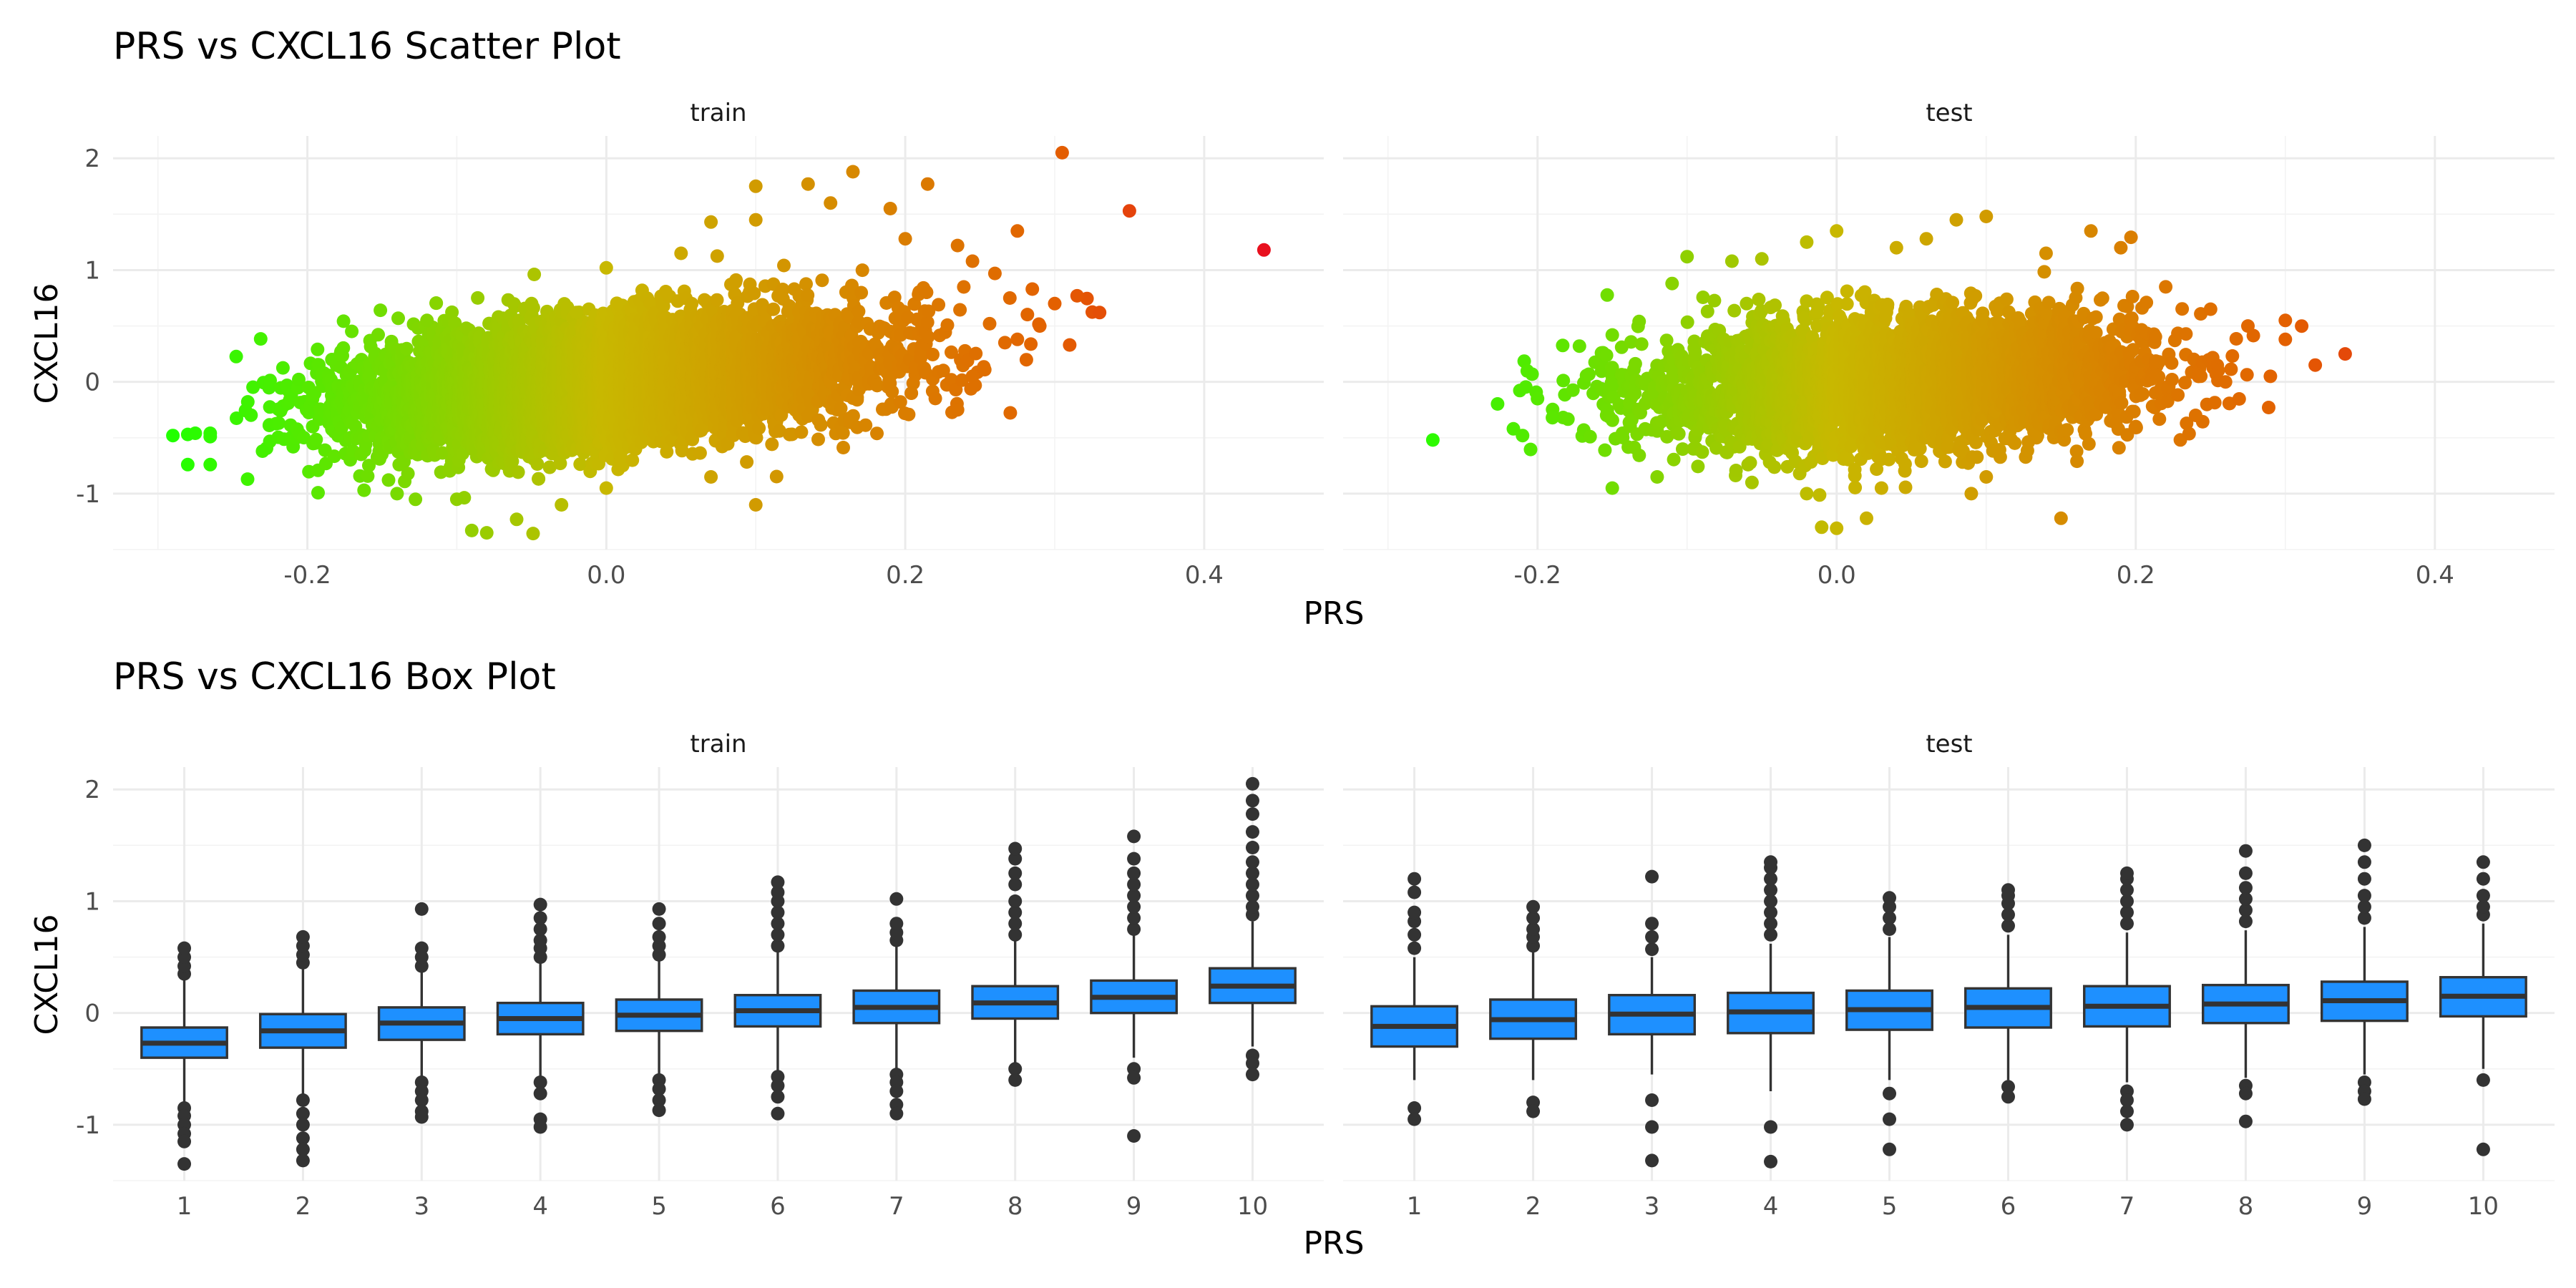  What do you see at coordinates (1949, 744) in the screenshot?
I see `box-strip-label-test: test` at bounding box center [1949, 744].